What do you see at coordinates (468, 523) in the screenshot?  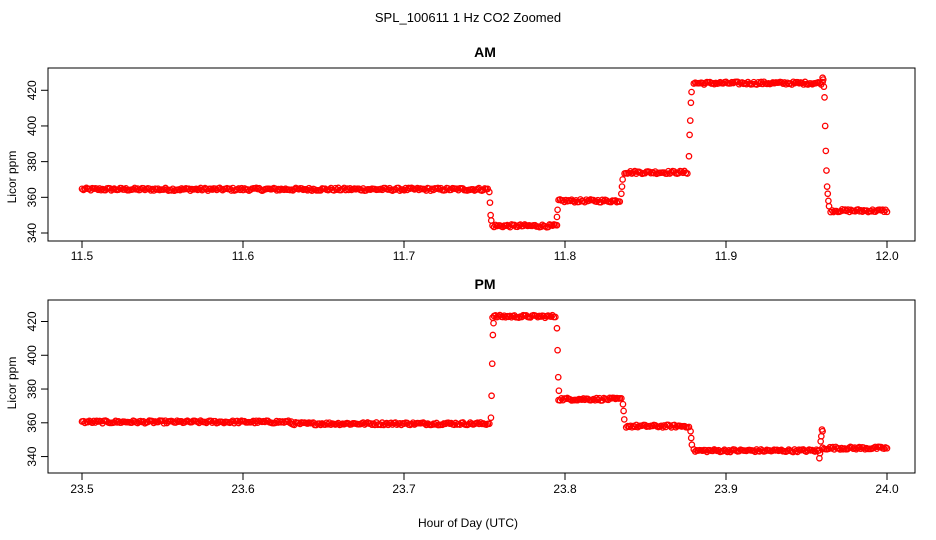 I see `x-axis-label: Hour of Day (UTC)` at bounding box center [468, 523].